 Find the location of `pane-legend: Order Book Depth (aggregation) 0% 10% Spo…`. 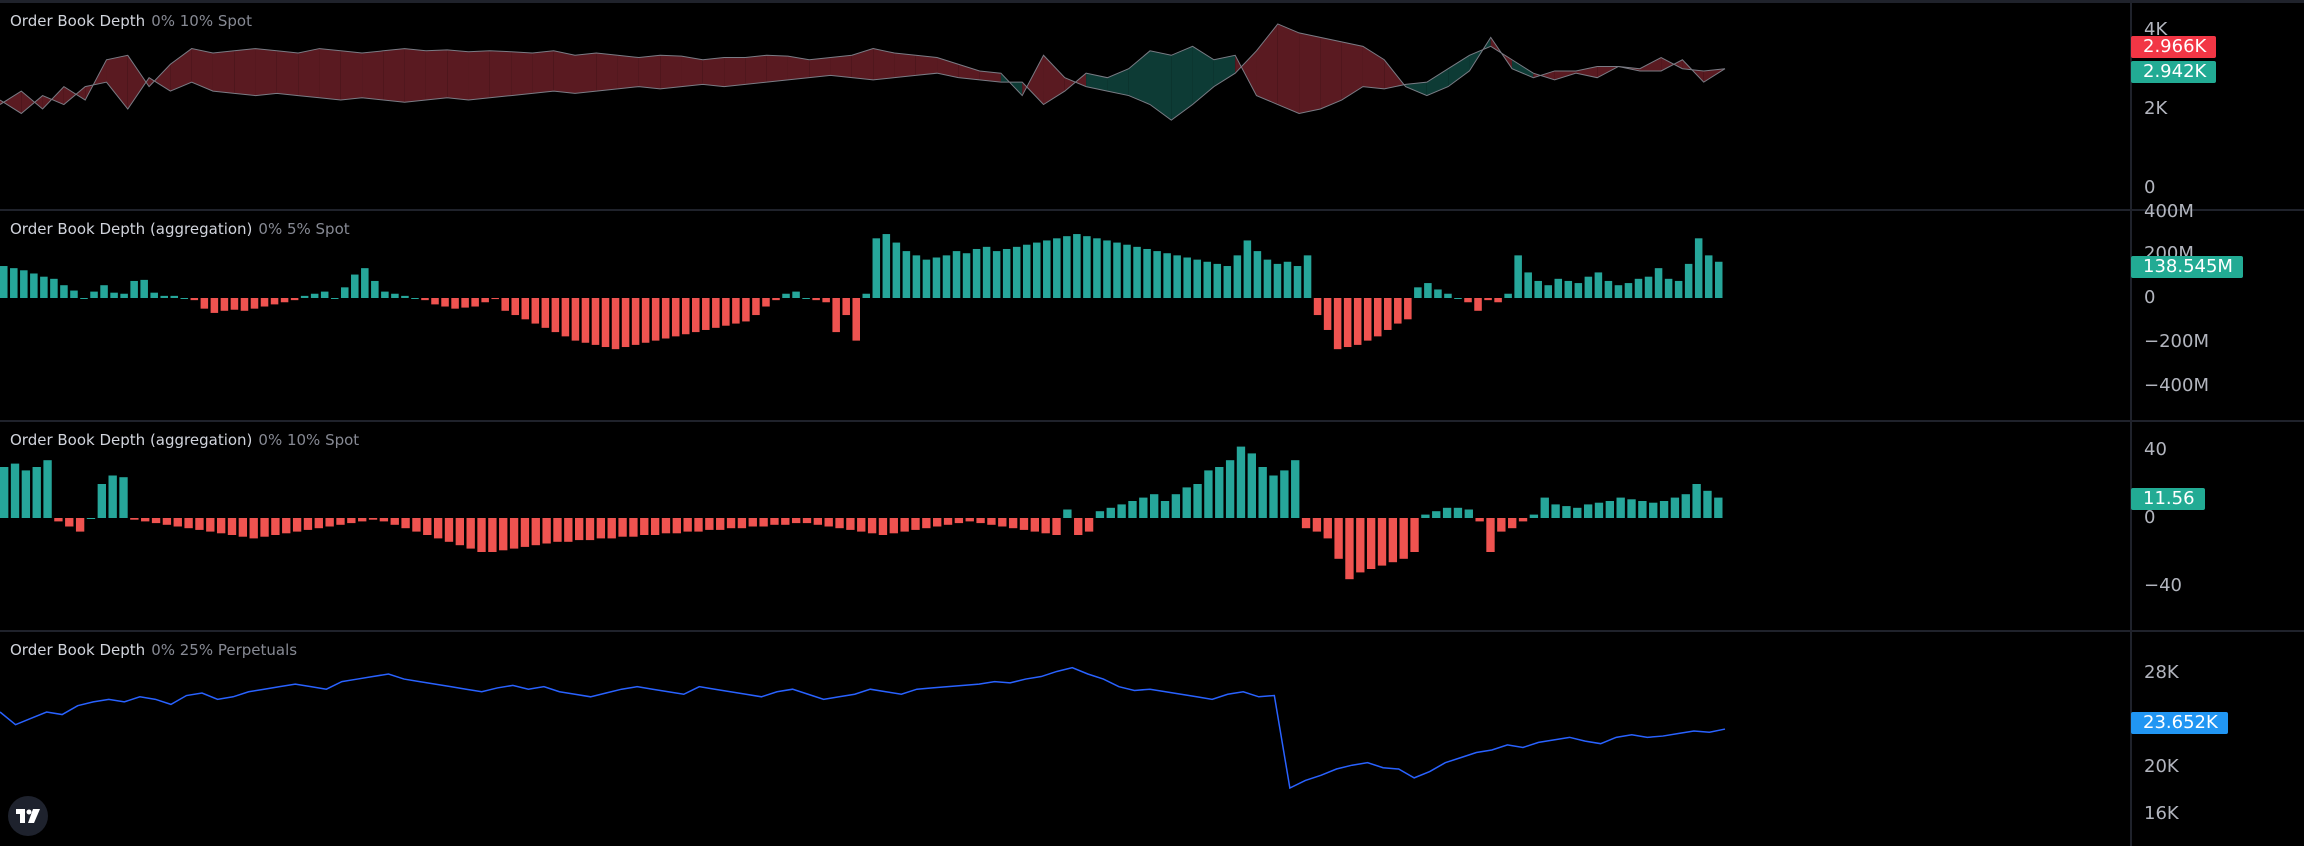

pane-legend: Order Book Depth (aggregation) 0% 10% Spo… is located at coordinates (184, 440).